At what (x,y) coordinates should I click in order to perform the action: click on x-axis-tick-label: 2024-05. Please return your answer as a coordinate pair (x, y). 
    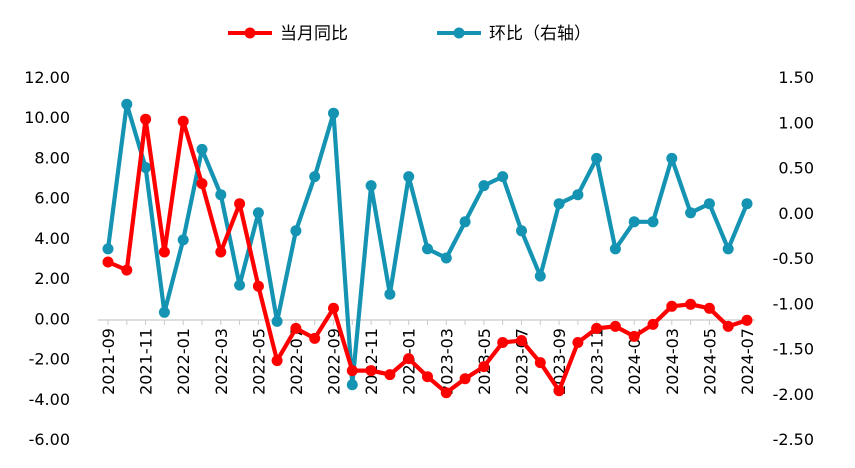
    Looking at the image, I should click on (709, 361).